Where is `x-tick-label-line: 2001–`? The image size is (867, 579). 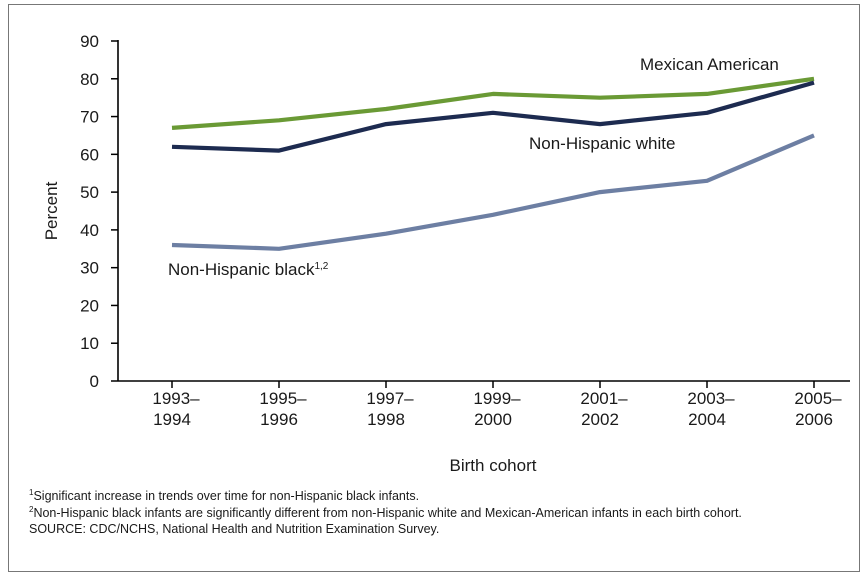
x-tick-label-line: 2001– is located at coordinates (604, 398).